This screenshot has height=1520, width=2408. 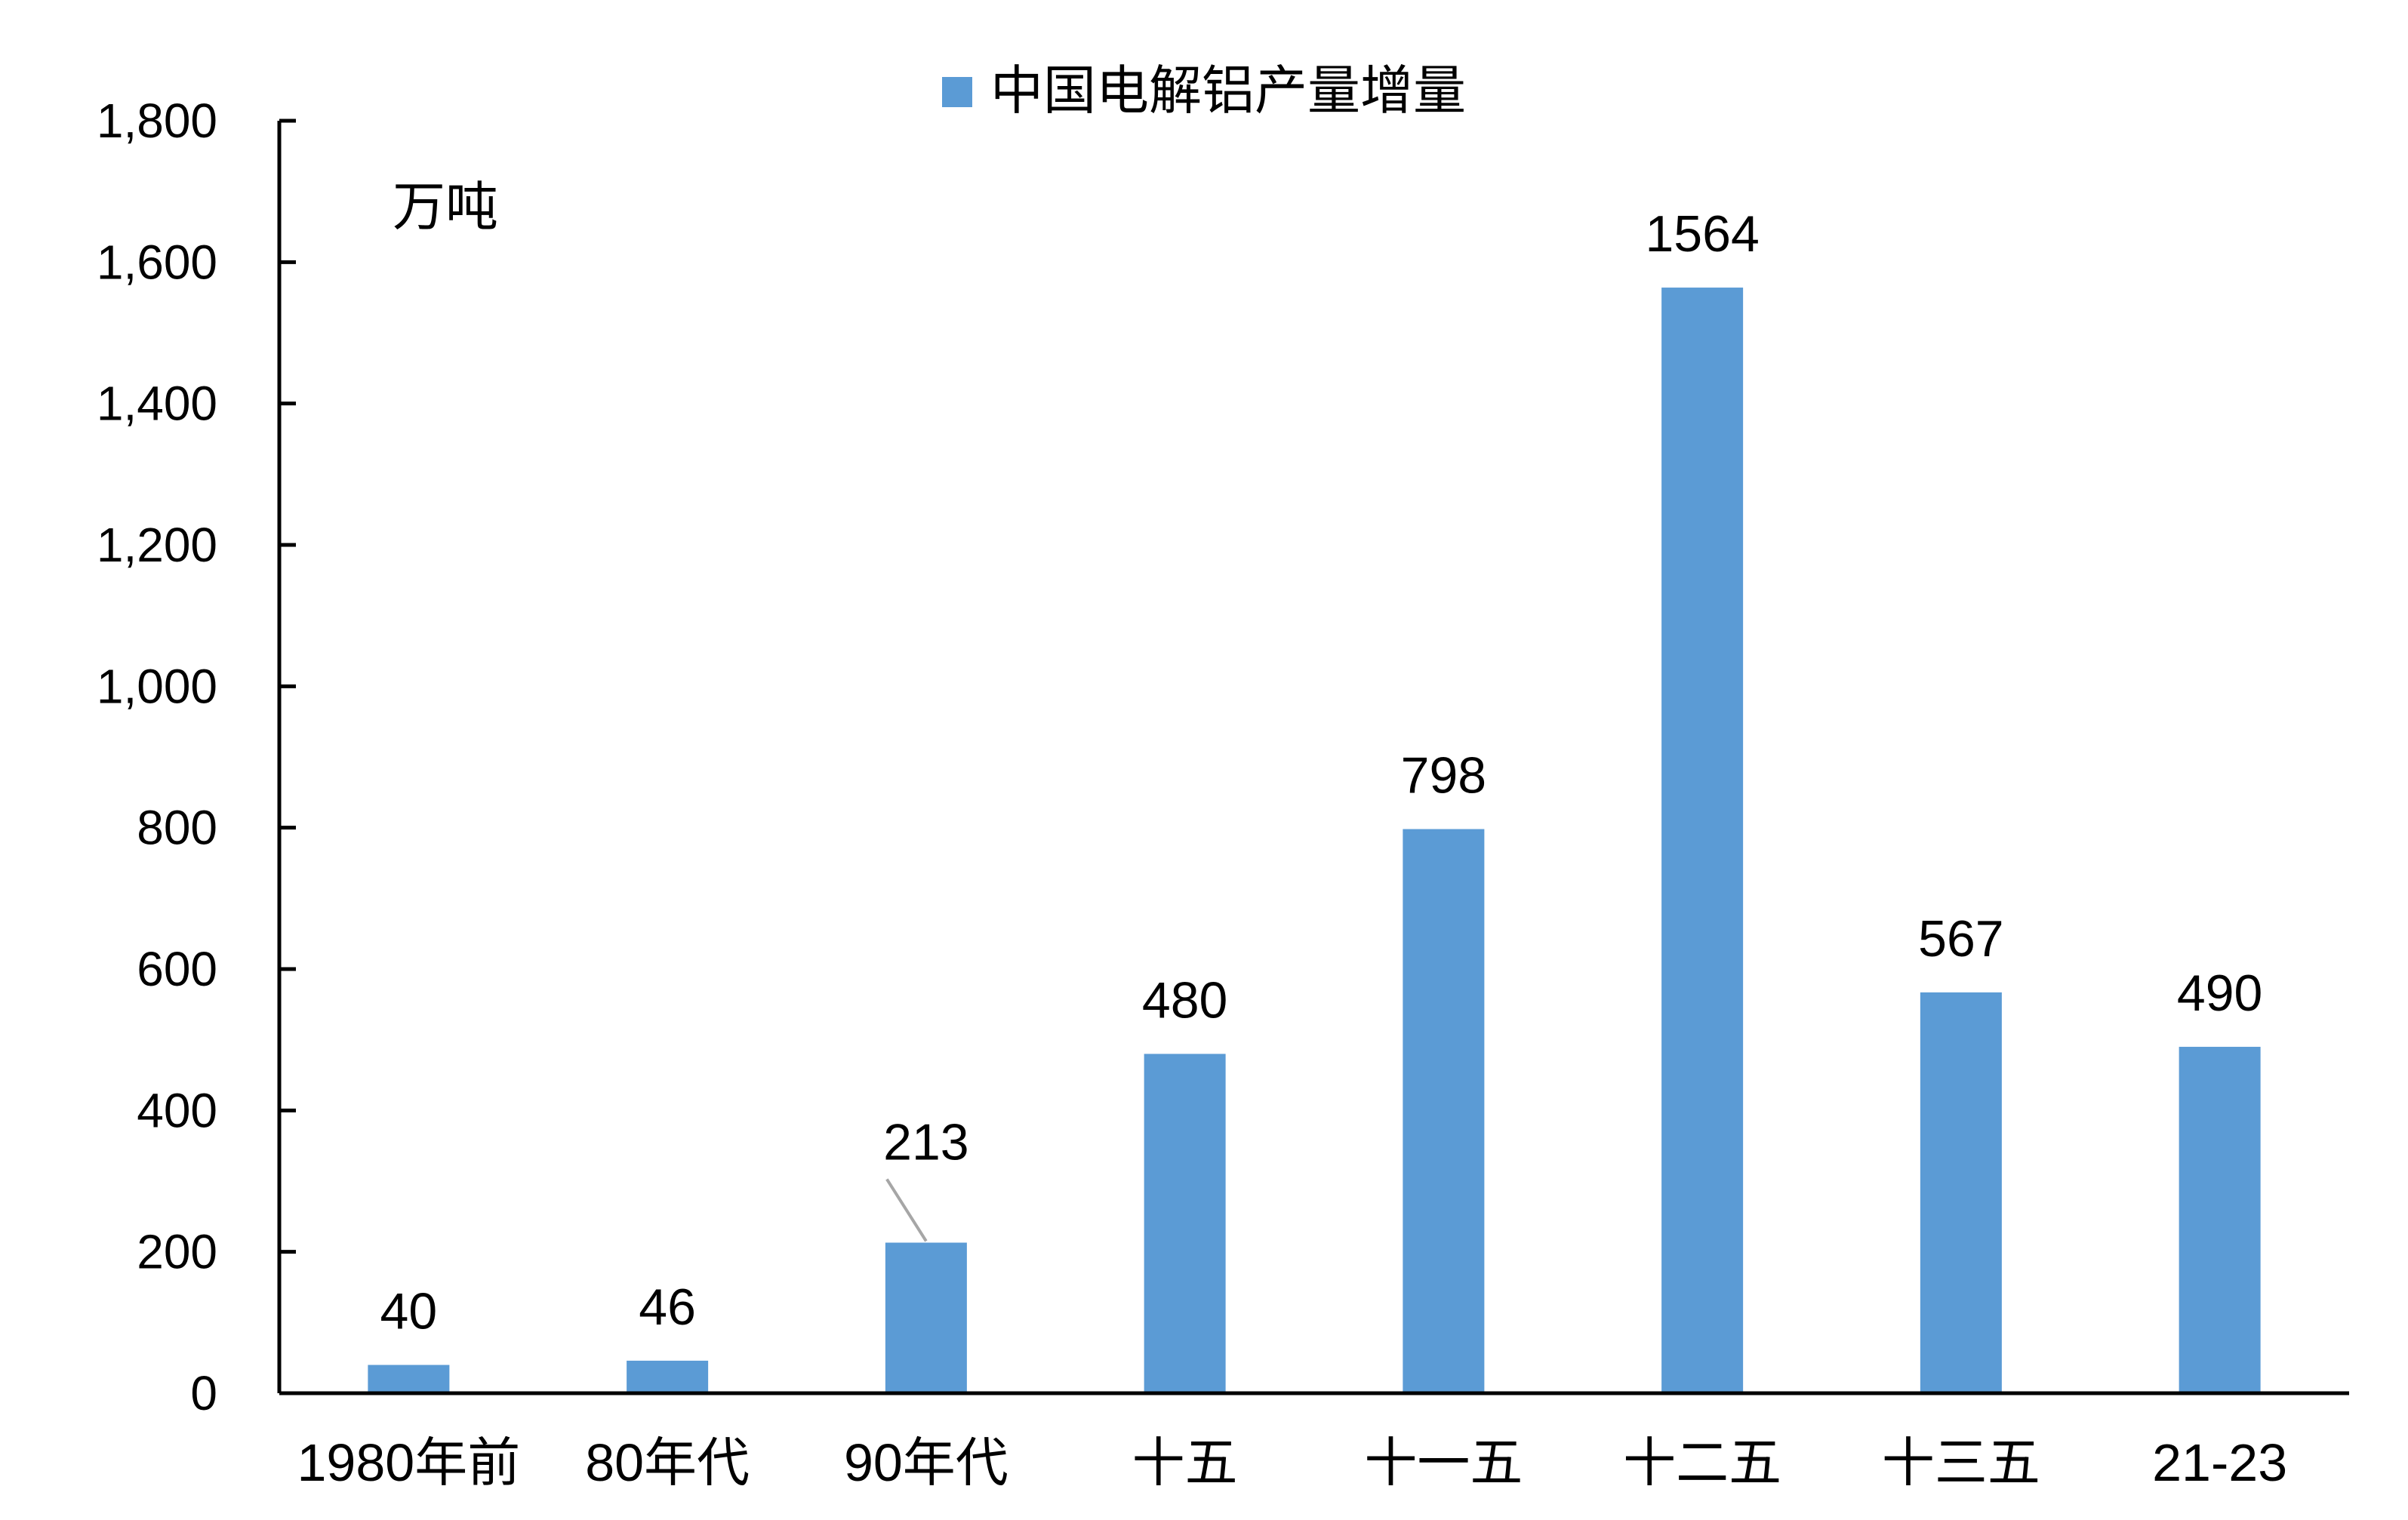 What do you see at coordinates (957, 92) in the screenshot?
I see `legend-swatch` at bounding box center [957, 92].